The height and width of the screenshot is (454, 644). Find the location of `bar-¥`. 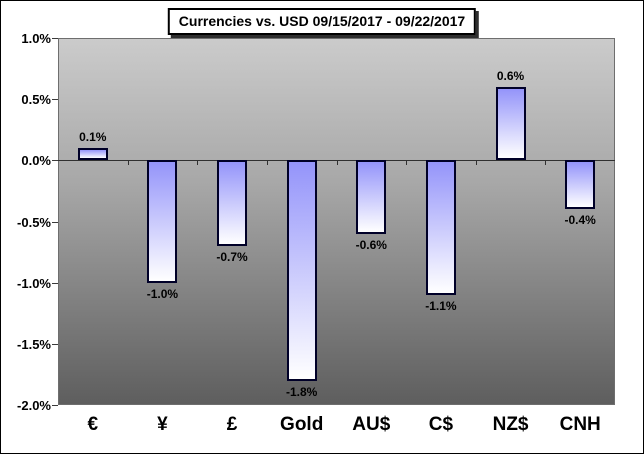

bar-¥ is located at coordinates (162, 221).